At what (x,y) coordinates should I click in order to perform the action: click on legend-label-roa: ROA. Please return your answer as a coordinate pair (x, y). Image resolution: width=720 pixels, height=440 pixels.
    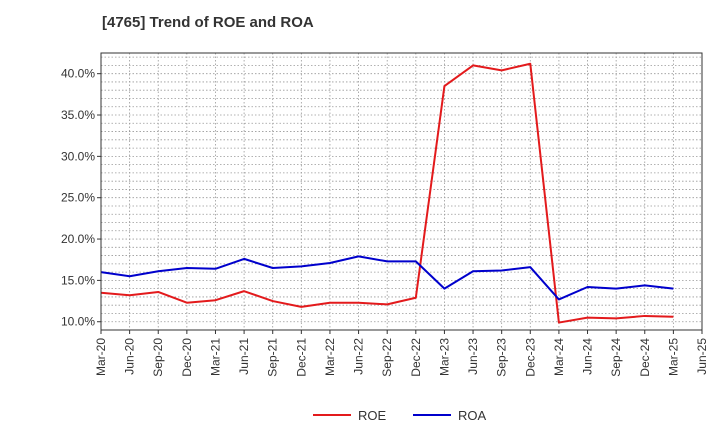
    Looking at the image, I should click on (472, 415).